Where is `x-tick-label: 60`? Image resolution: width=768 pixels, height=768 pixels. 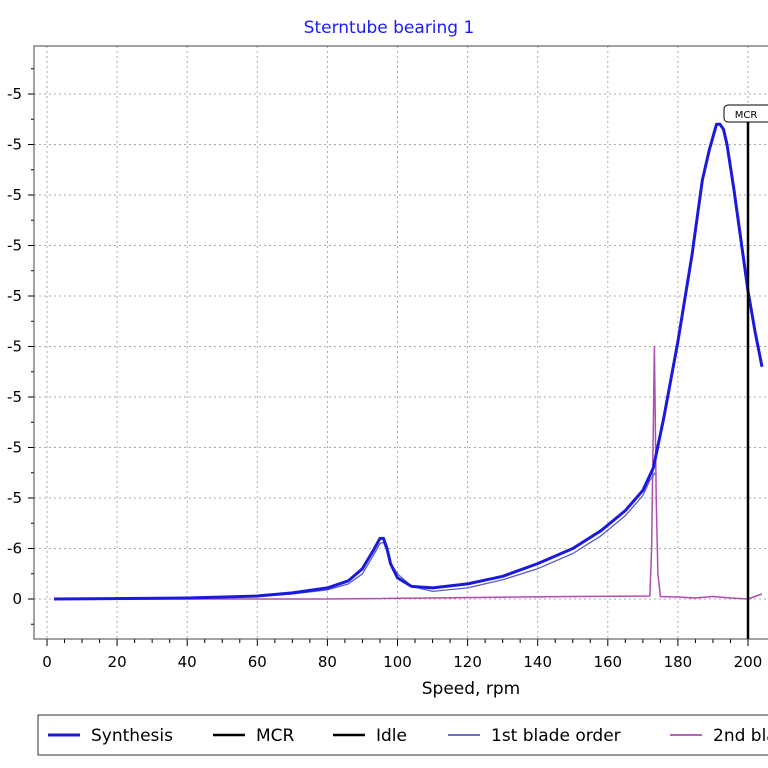 x-tick-label: 60 is located at coordinates (257, 662).